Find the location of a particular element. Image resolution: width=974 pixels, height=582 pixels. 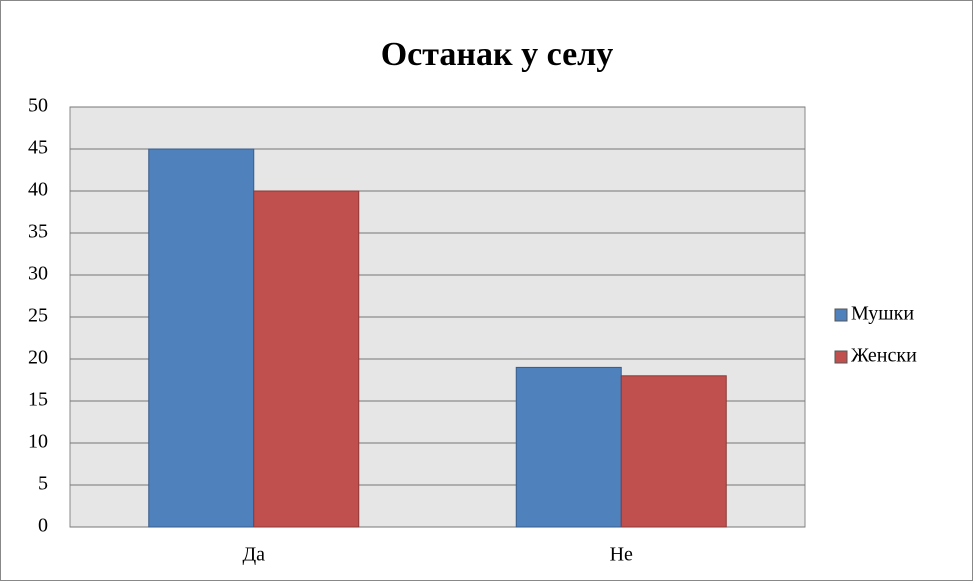

chart-title: Останак у селу is located at coordinates (497, 54).